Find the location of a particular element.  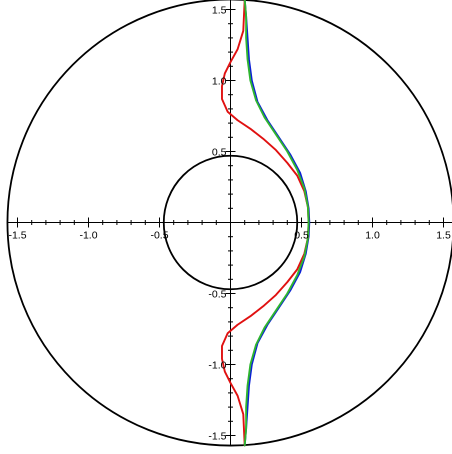

y-tick-label: 1.0 is located at coordinates (219, 82).